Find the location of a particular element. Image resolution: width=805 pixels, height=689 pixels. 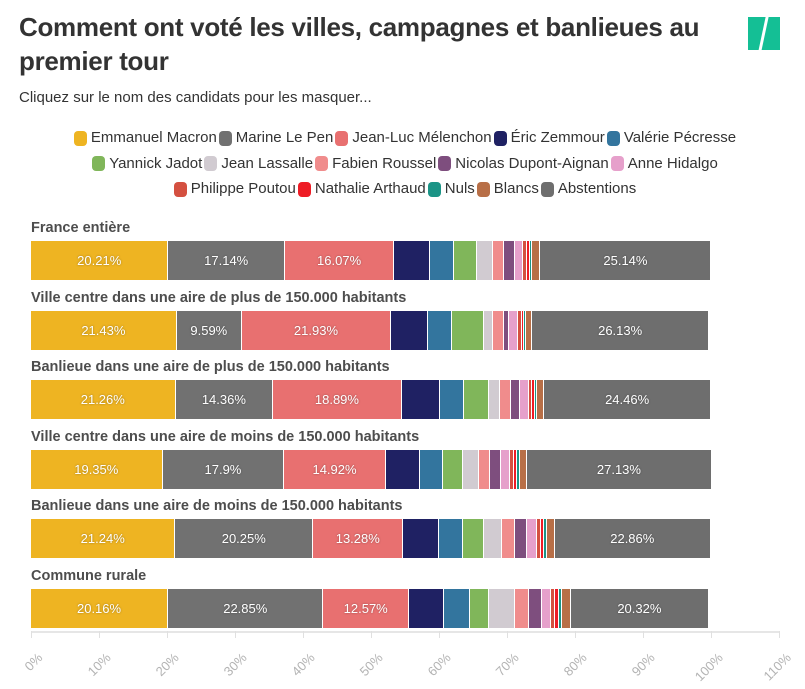

legend-item-blancs: Blancs is located at coordinates (507, 189).